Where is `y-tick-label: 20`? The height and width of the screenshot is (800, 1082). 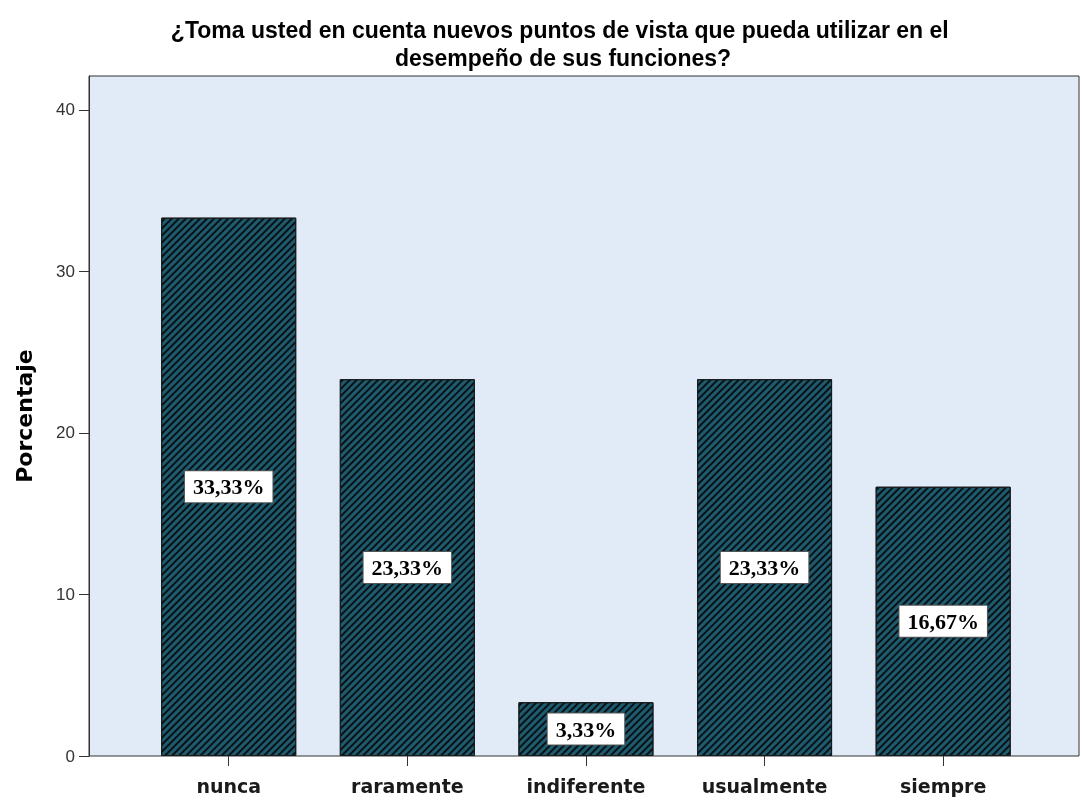 y-tick-label: 20 is located at coordinates (65, 433).